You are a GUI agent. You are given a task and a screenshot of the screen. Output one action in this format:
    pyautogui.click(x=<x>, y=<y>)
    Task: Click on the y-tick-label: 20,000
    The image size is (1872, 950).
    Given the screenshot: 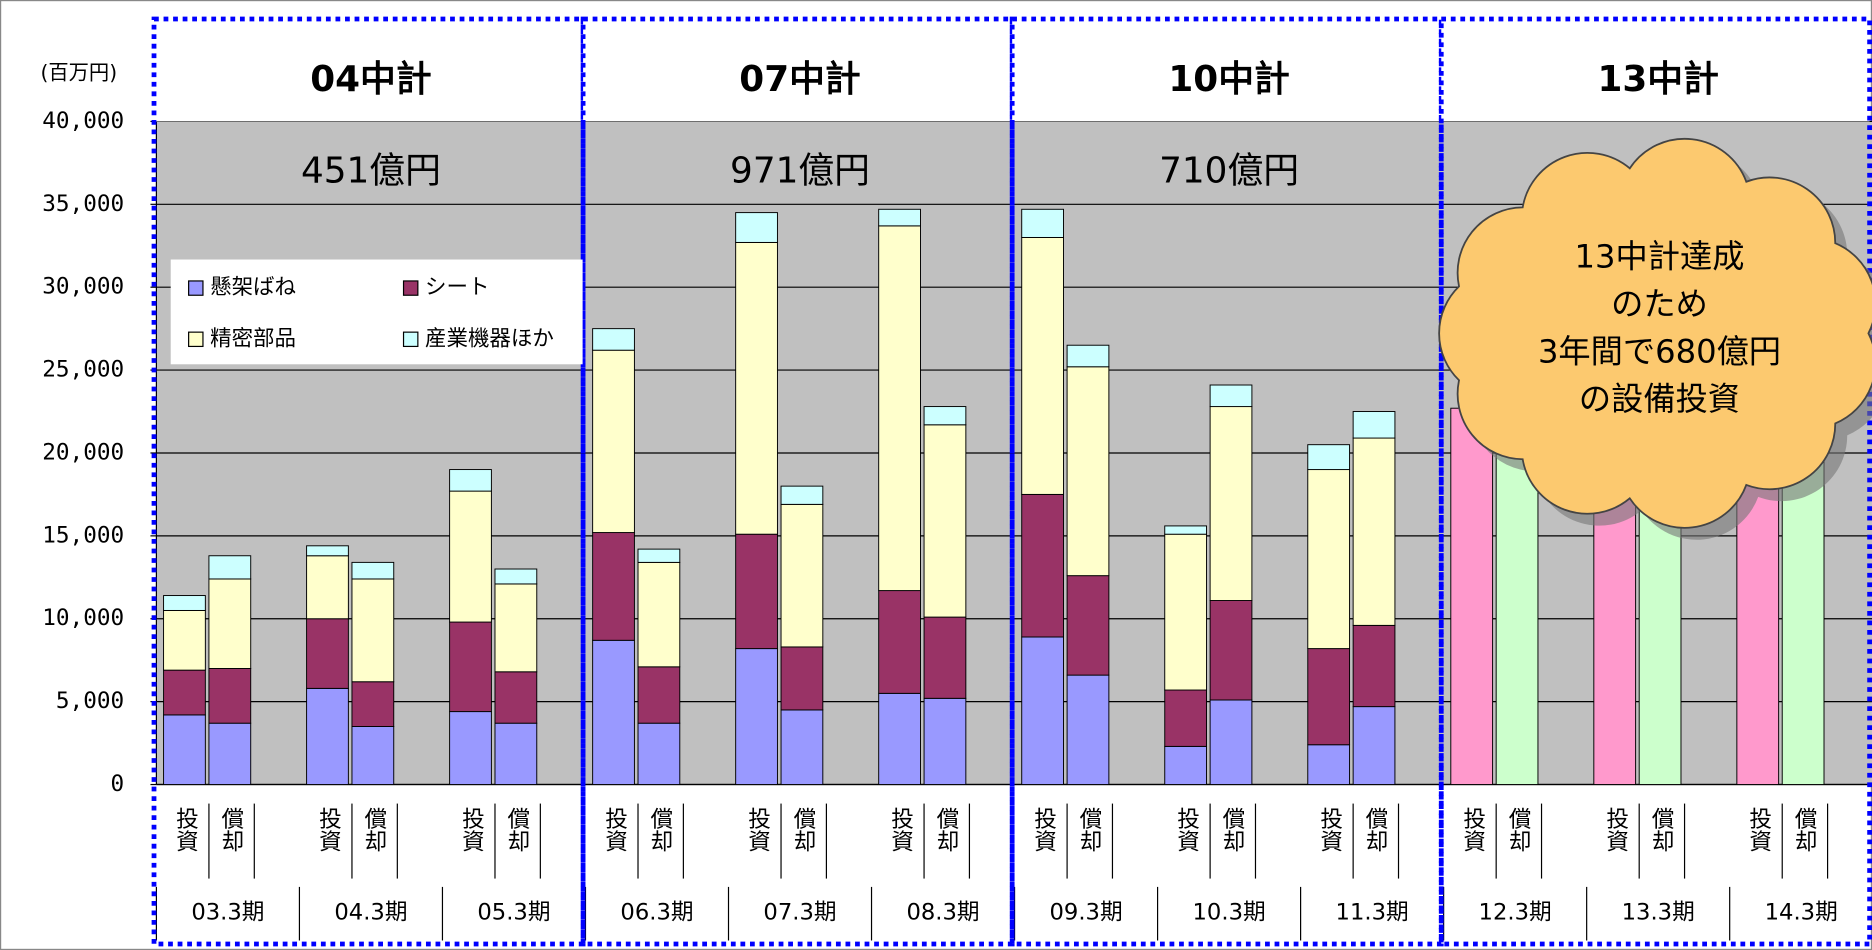 What is the action you would take?
    pyautogui.click(x=83, y=452)
    